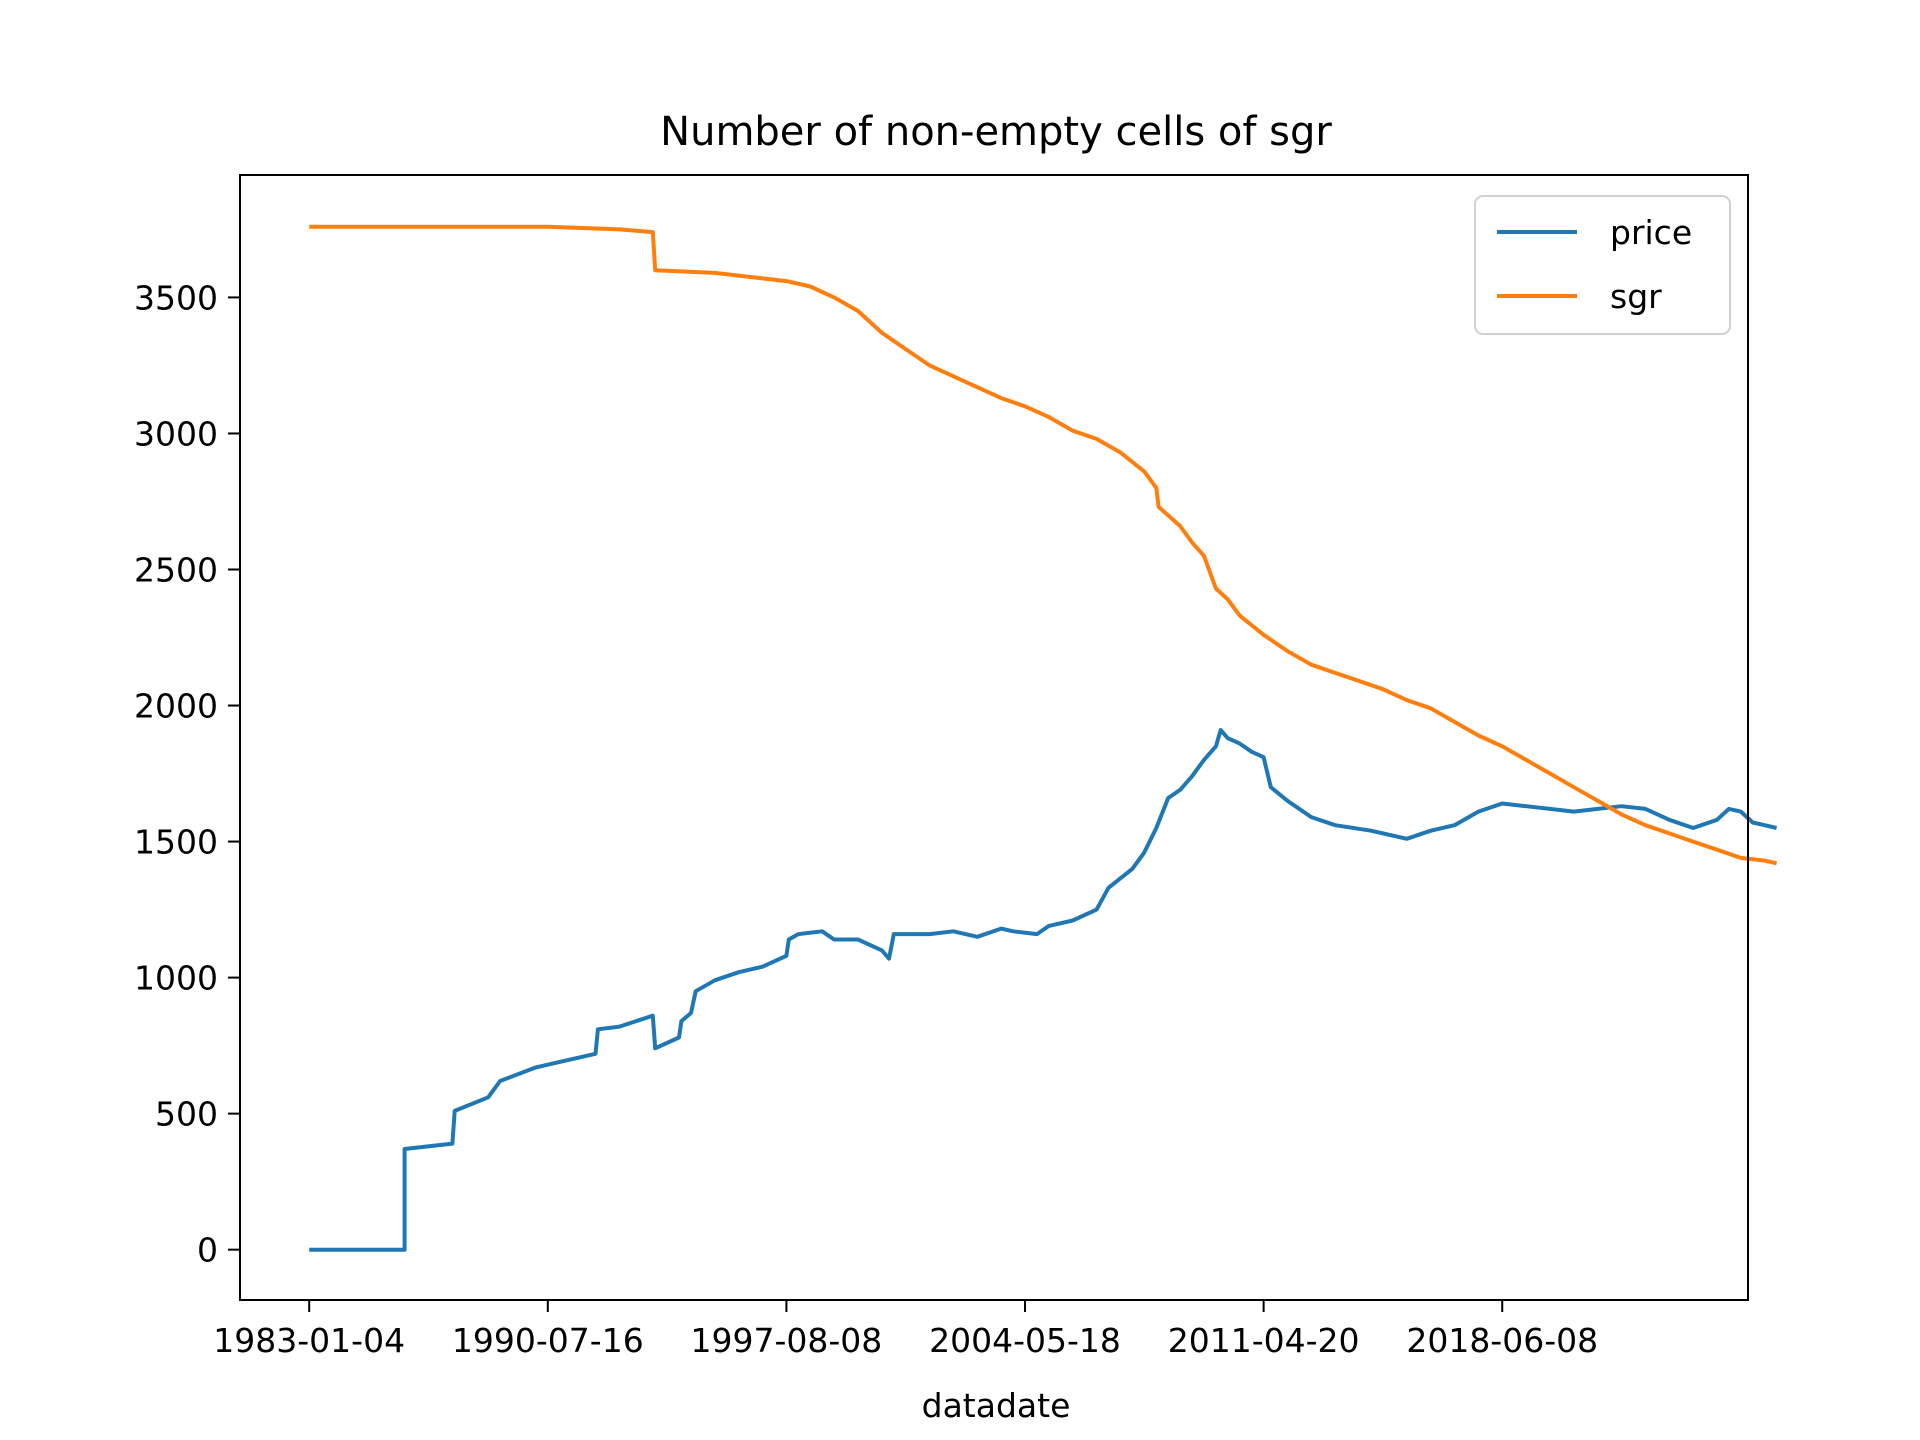 The width and height of the screenshot is (1920, 1440). Describe the element at coordinates (176, 706) in the screenshot. I see `y-tick-label: 2000` at that location.